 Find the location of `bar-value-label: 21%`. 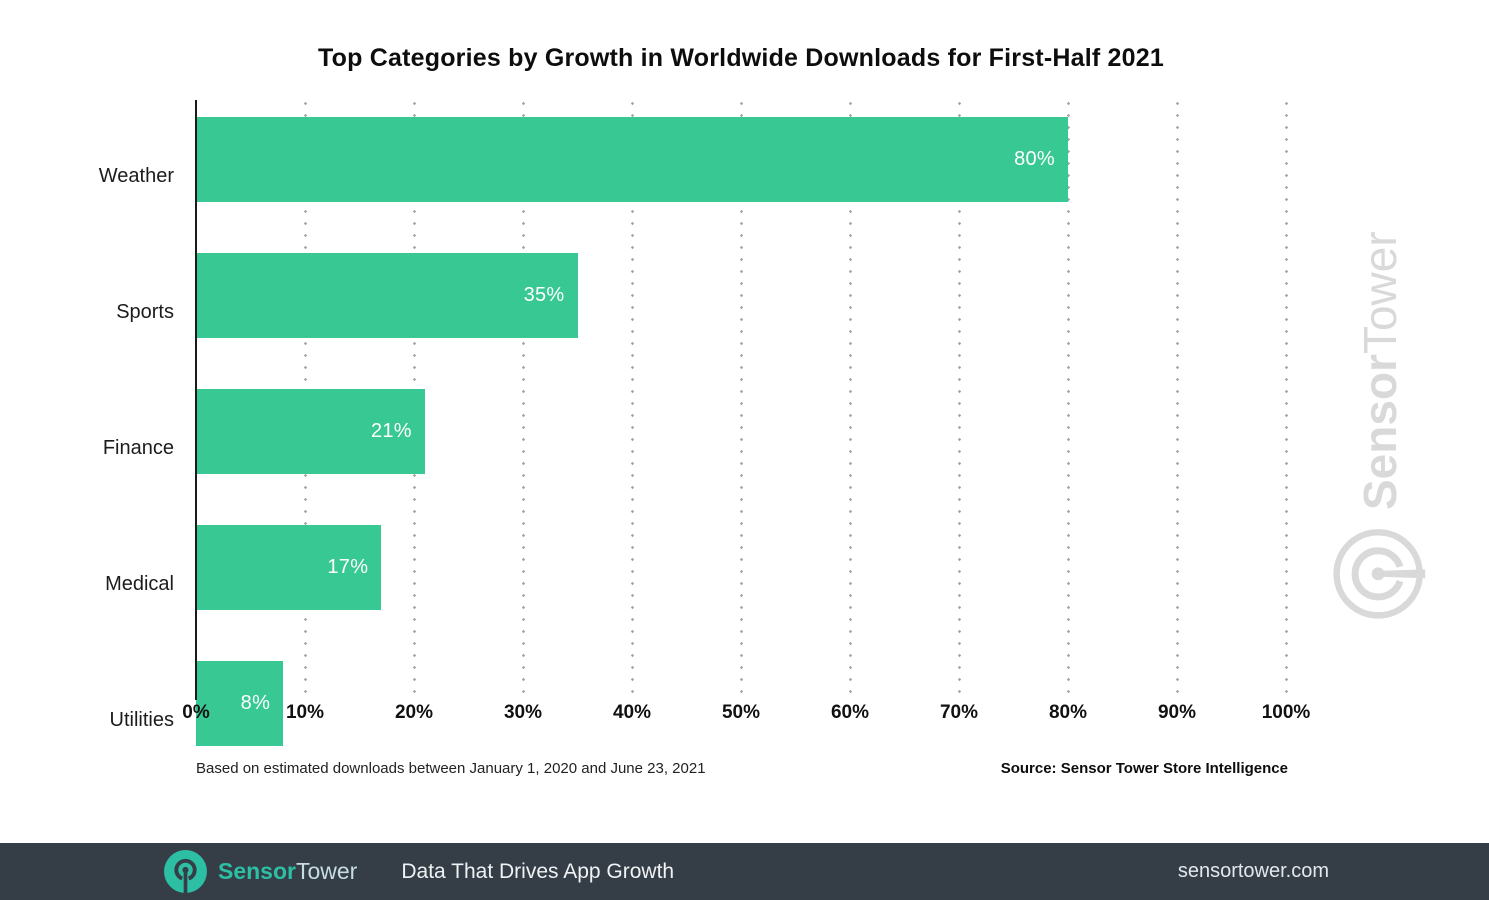

bar-value-label: 21% is located at coordinates (391, 431).